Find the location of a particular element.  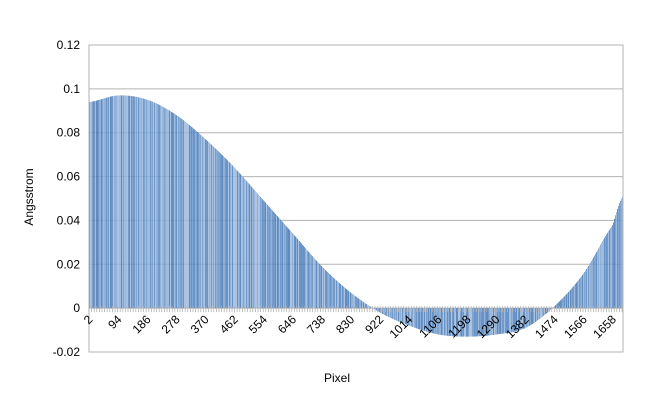

y-tick-label: 0.1 is located at coordinates (71, 89).